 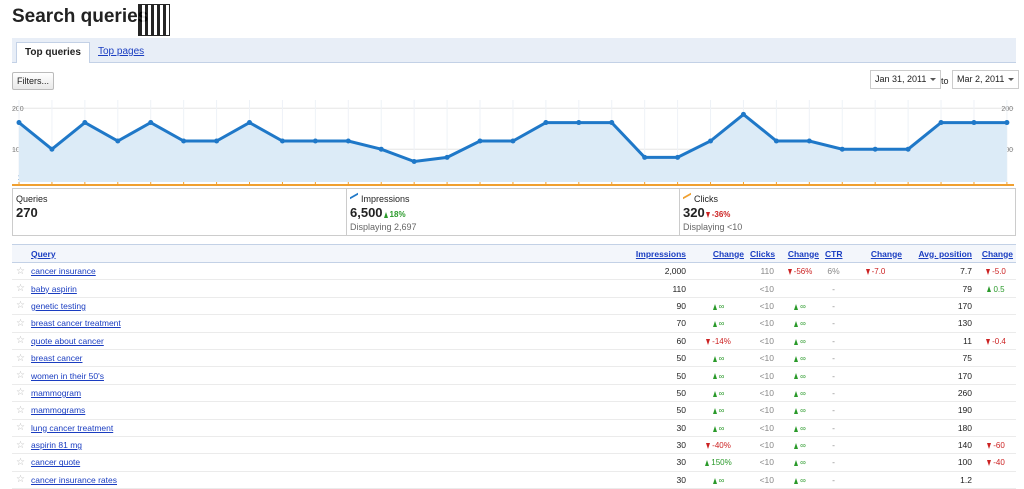 What do you see at coordinates (121, 51) in the screenshot?
I see `tab: Top pages` at bounding box center [121, 51].